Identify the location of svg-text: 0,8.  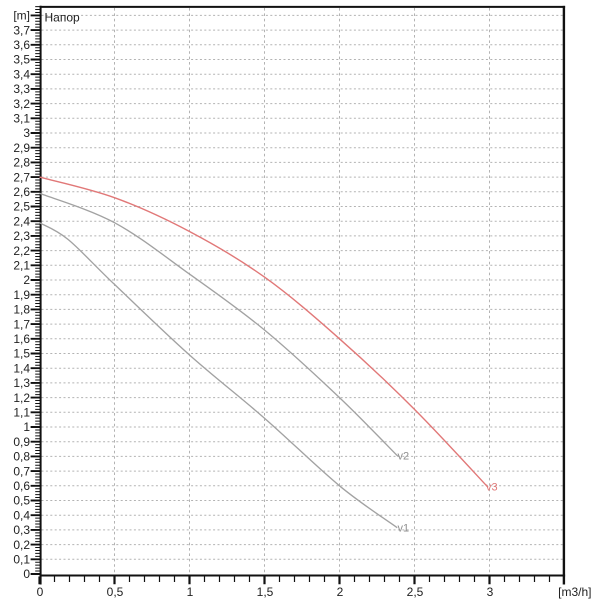
(21, 457).